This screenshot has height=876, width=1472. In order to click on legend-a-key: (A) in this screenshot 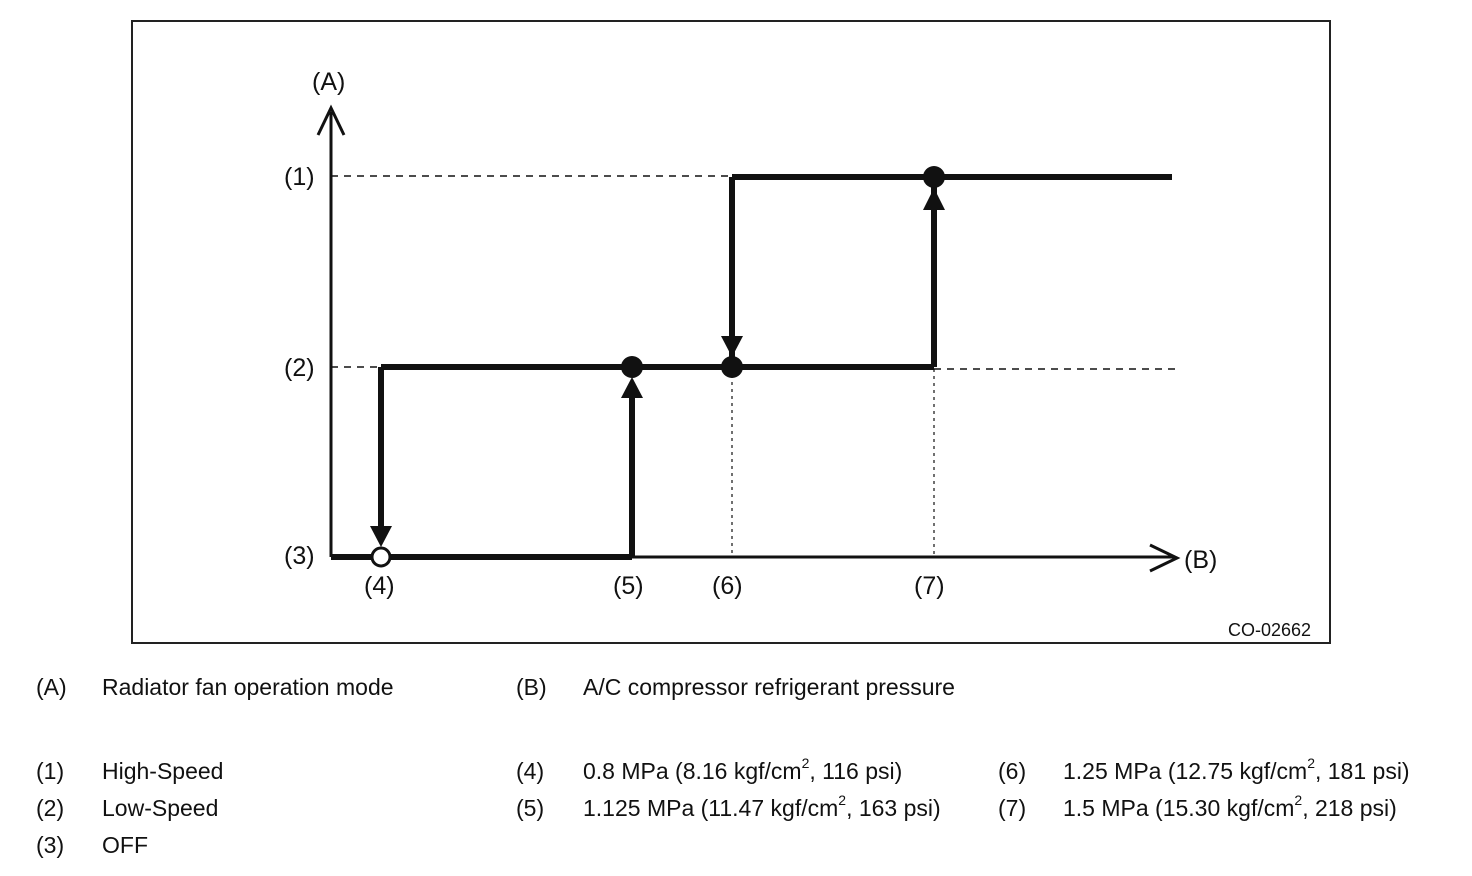, I will do `click(51, 687)`.